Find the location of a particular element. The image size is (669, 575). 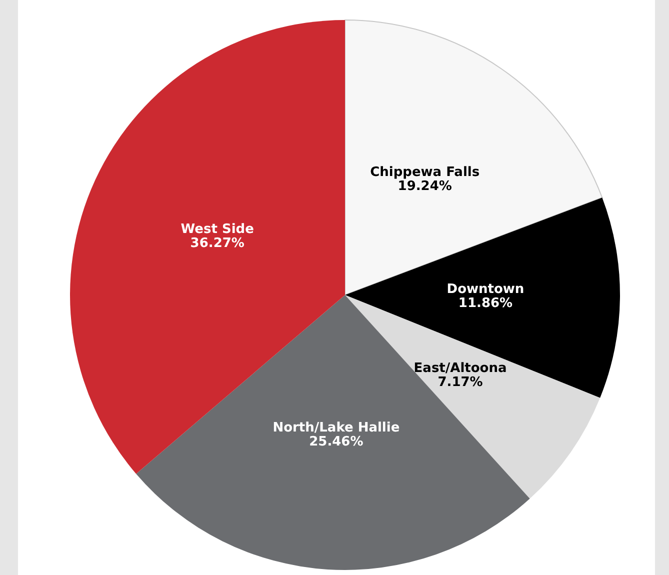

slice-label: East/Altoona is located at coordinates (460, 368).